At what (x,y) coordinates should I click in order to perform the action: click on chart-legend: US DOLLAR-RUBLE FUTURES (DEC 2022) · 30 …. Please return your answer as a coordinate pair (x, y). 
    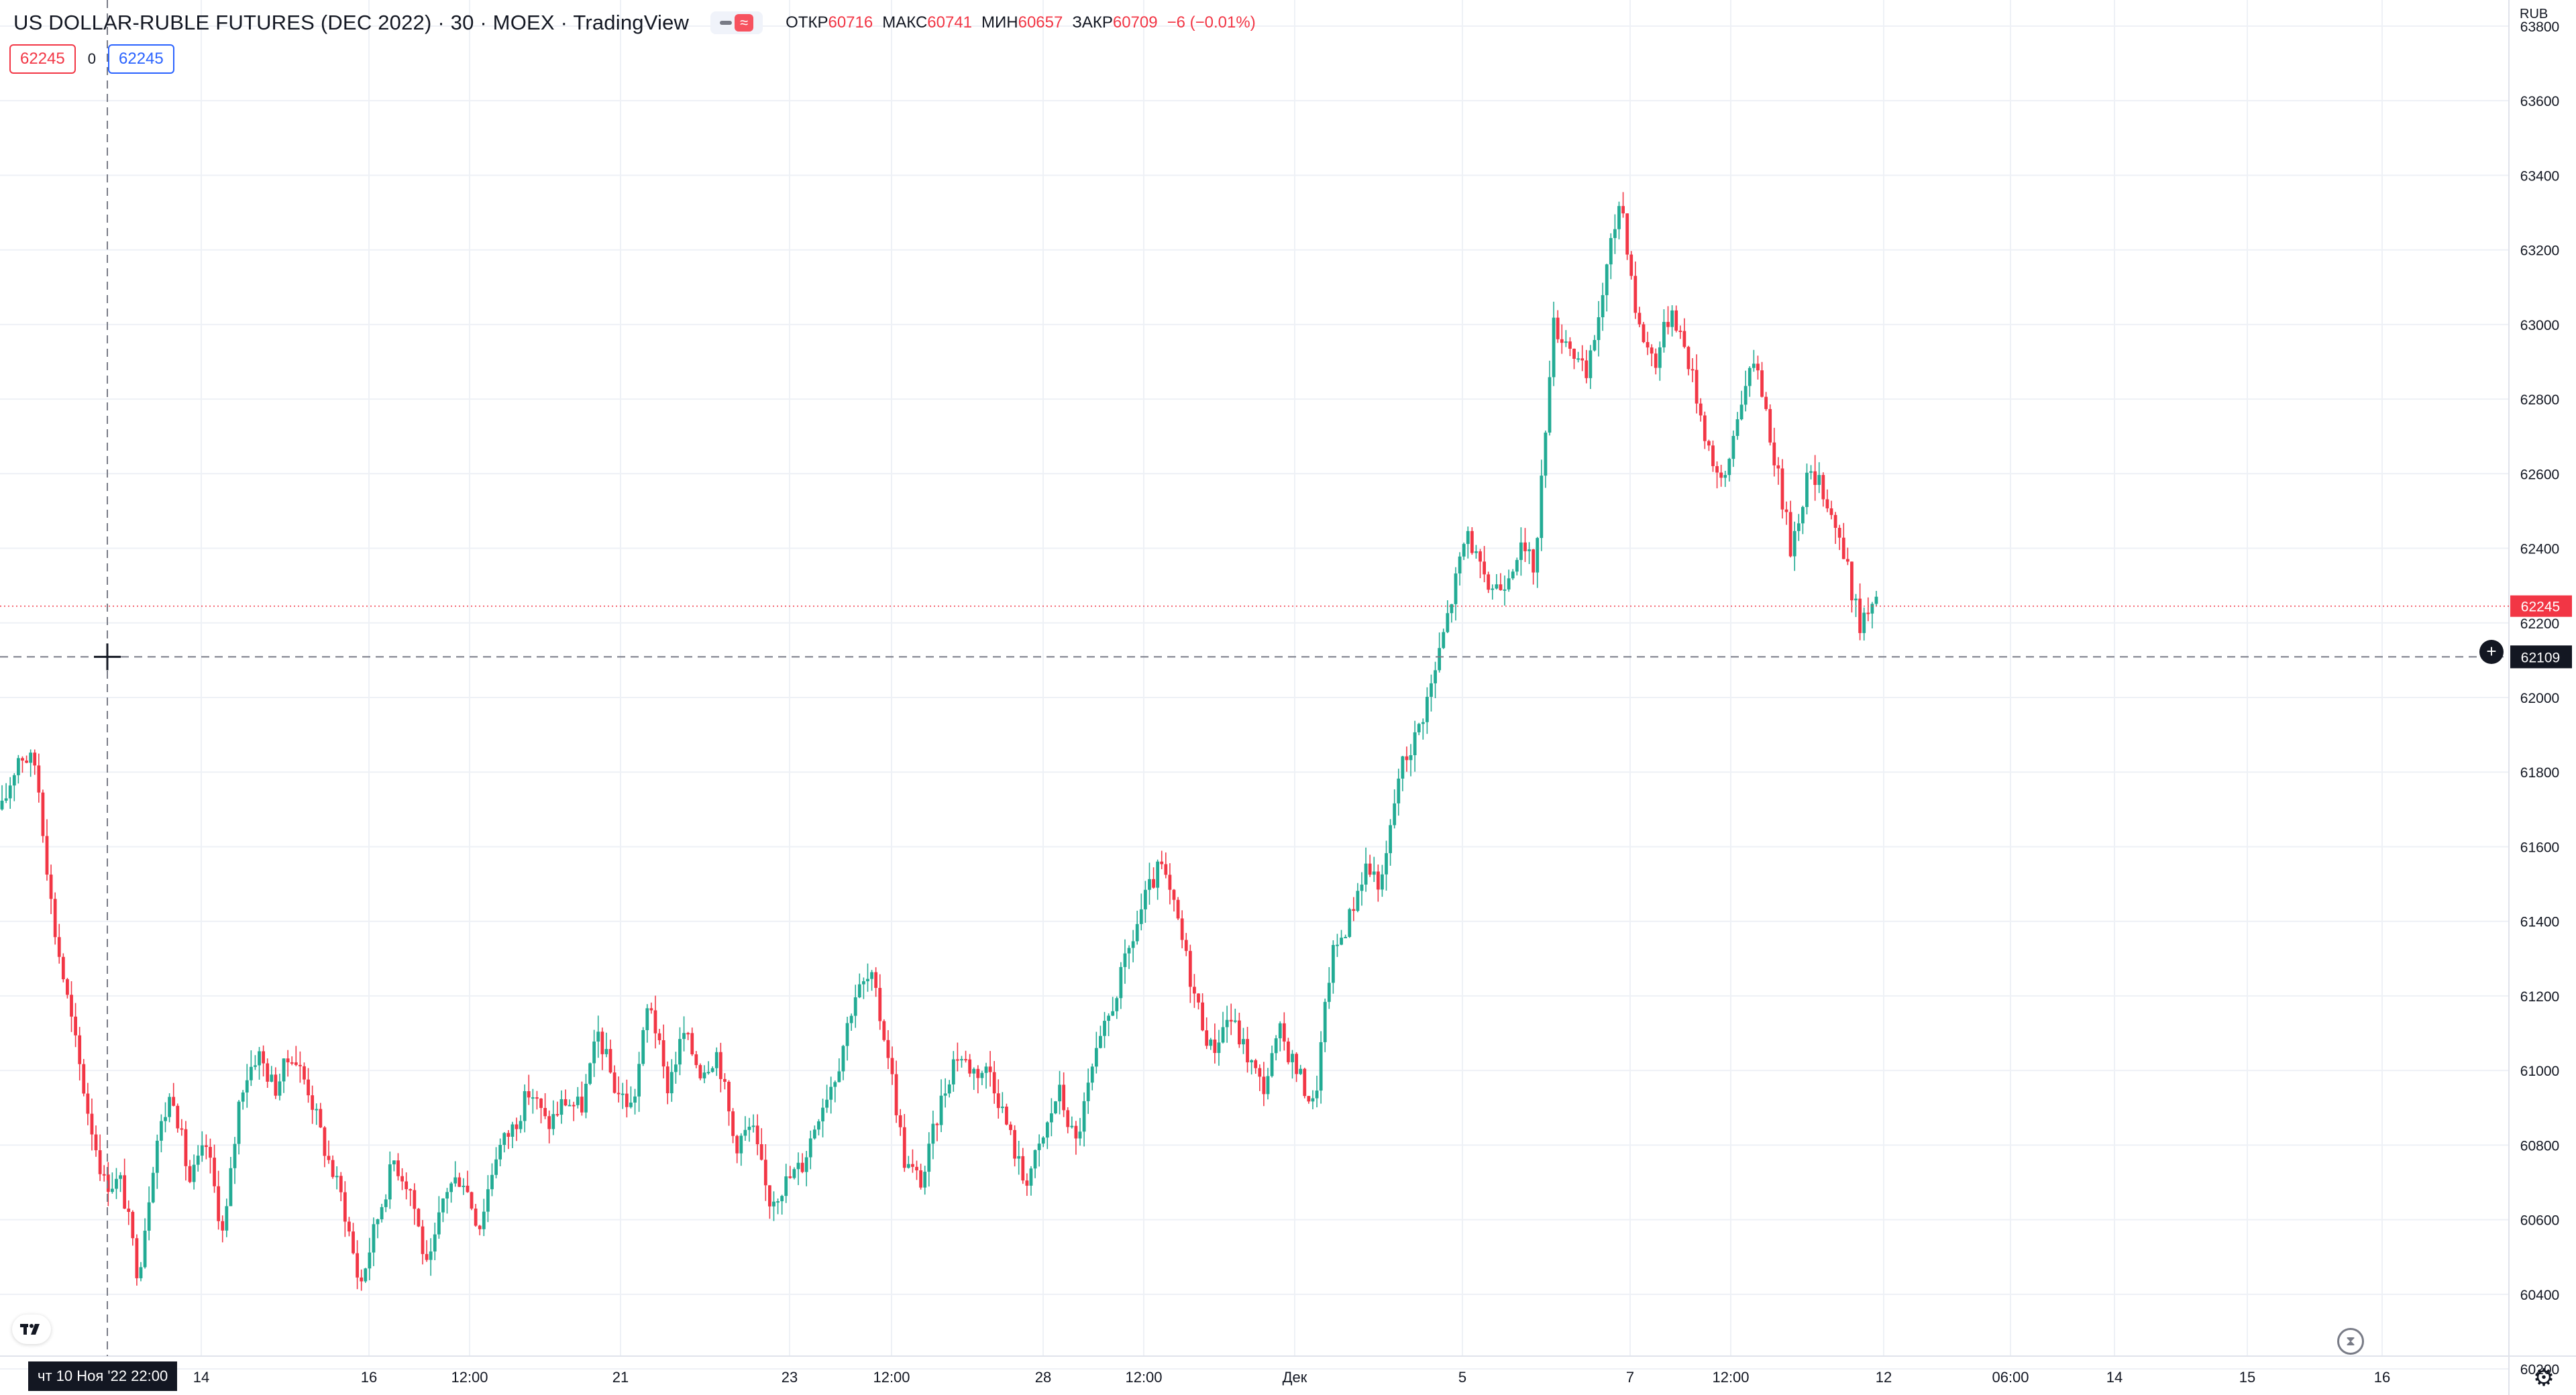
    Looking at the image, I should click on (634, 22).